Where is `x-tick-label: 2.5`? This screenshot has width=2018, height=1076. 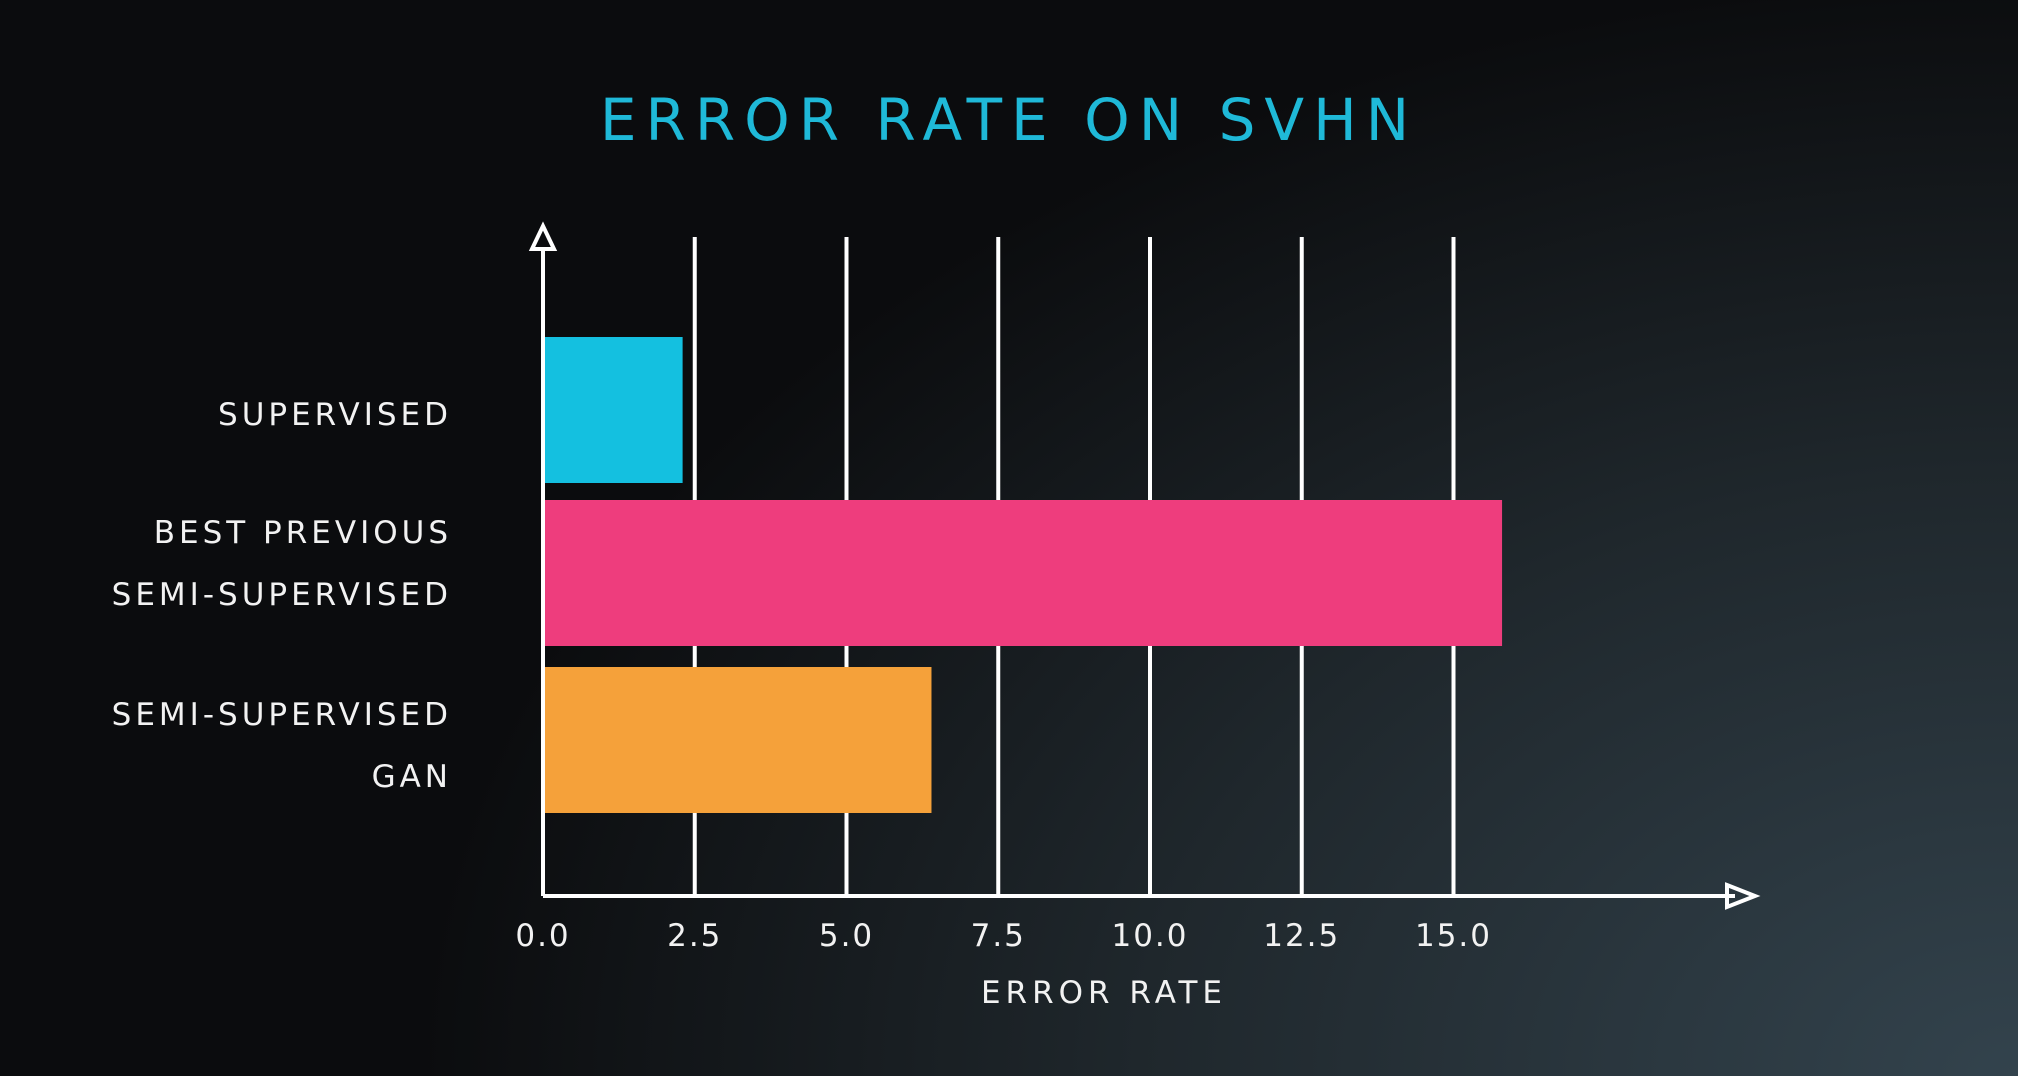
x-tick-label: 2.5 is located at coordinates (694, 936).